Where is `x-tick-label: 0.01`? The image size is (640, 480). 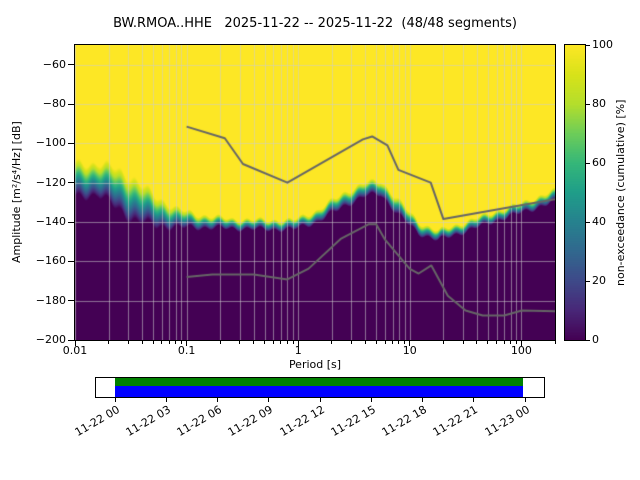 x-tick-label: 0.01 is located at coordinates (75, 350).